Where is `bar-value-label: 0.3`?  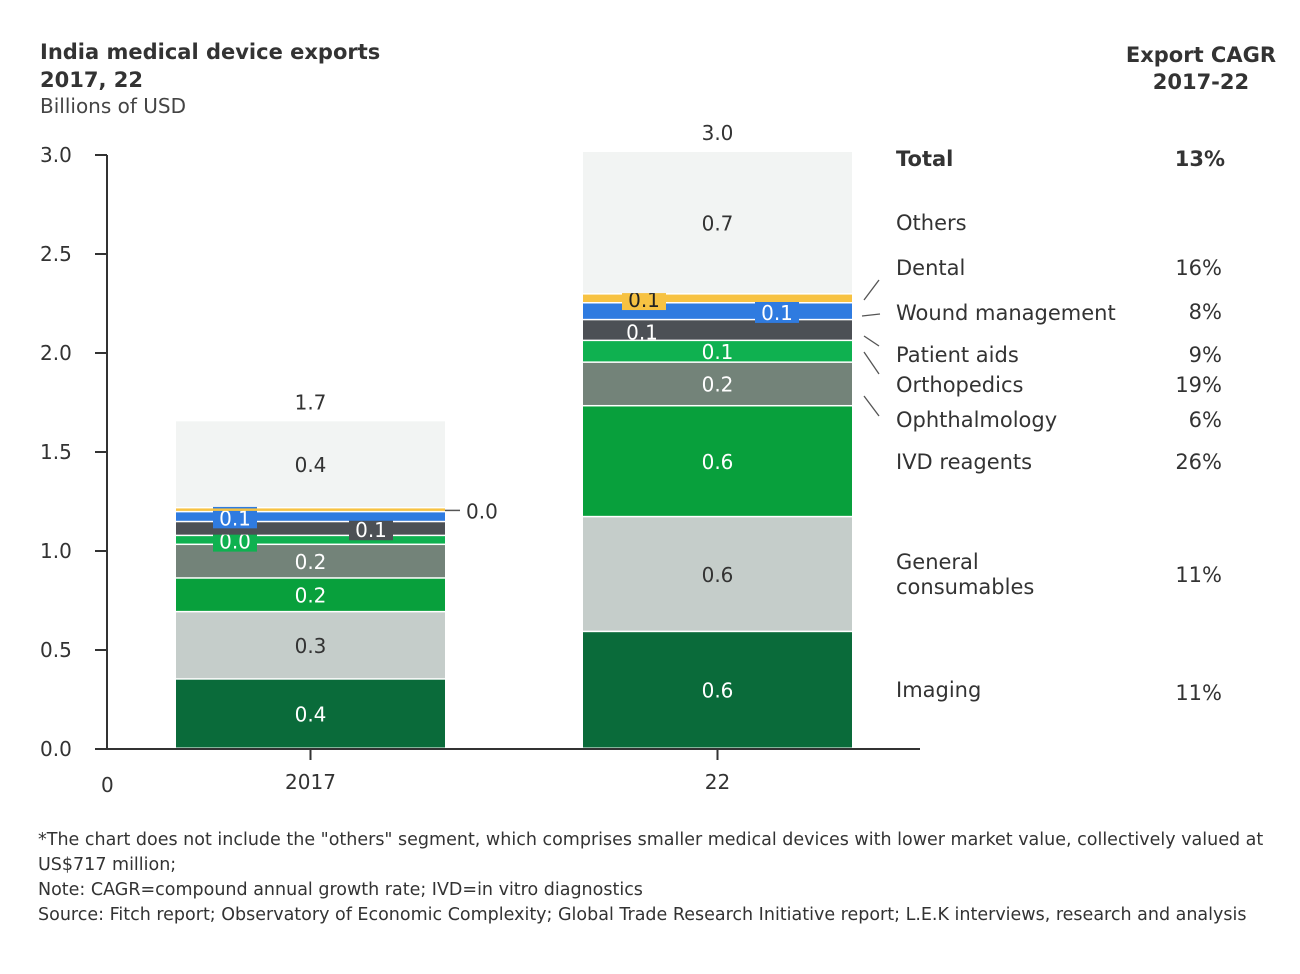 bar-value-label: 0.3 is located at coordinates (311, 646).